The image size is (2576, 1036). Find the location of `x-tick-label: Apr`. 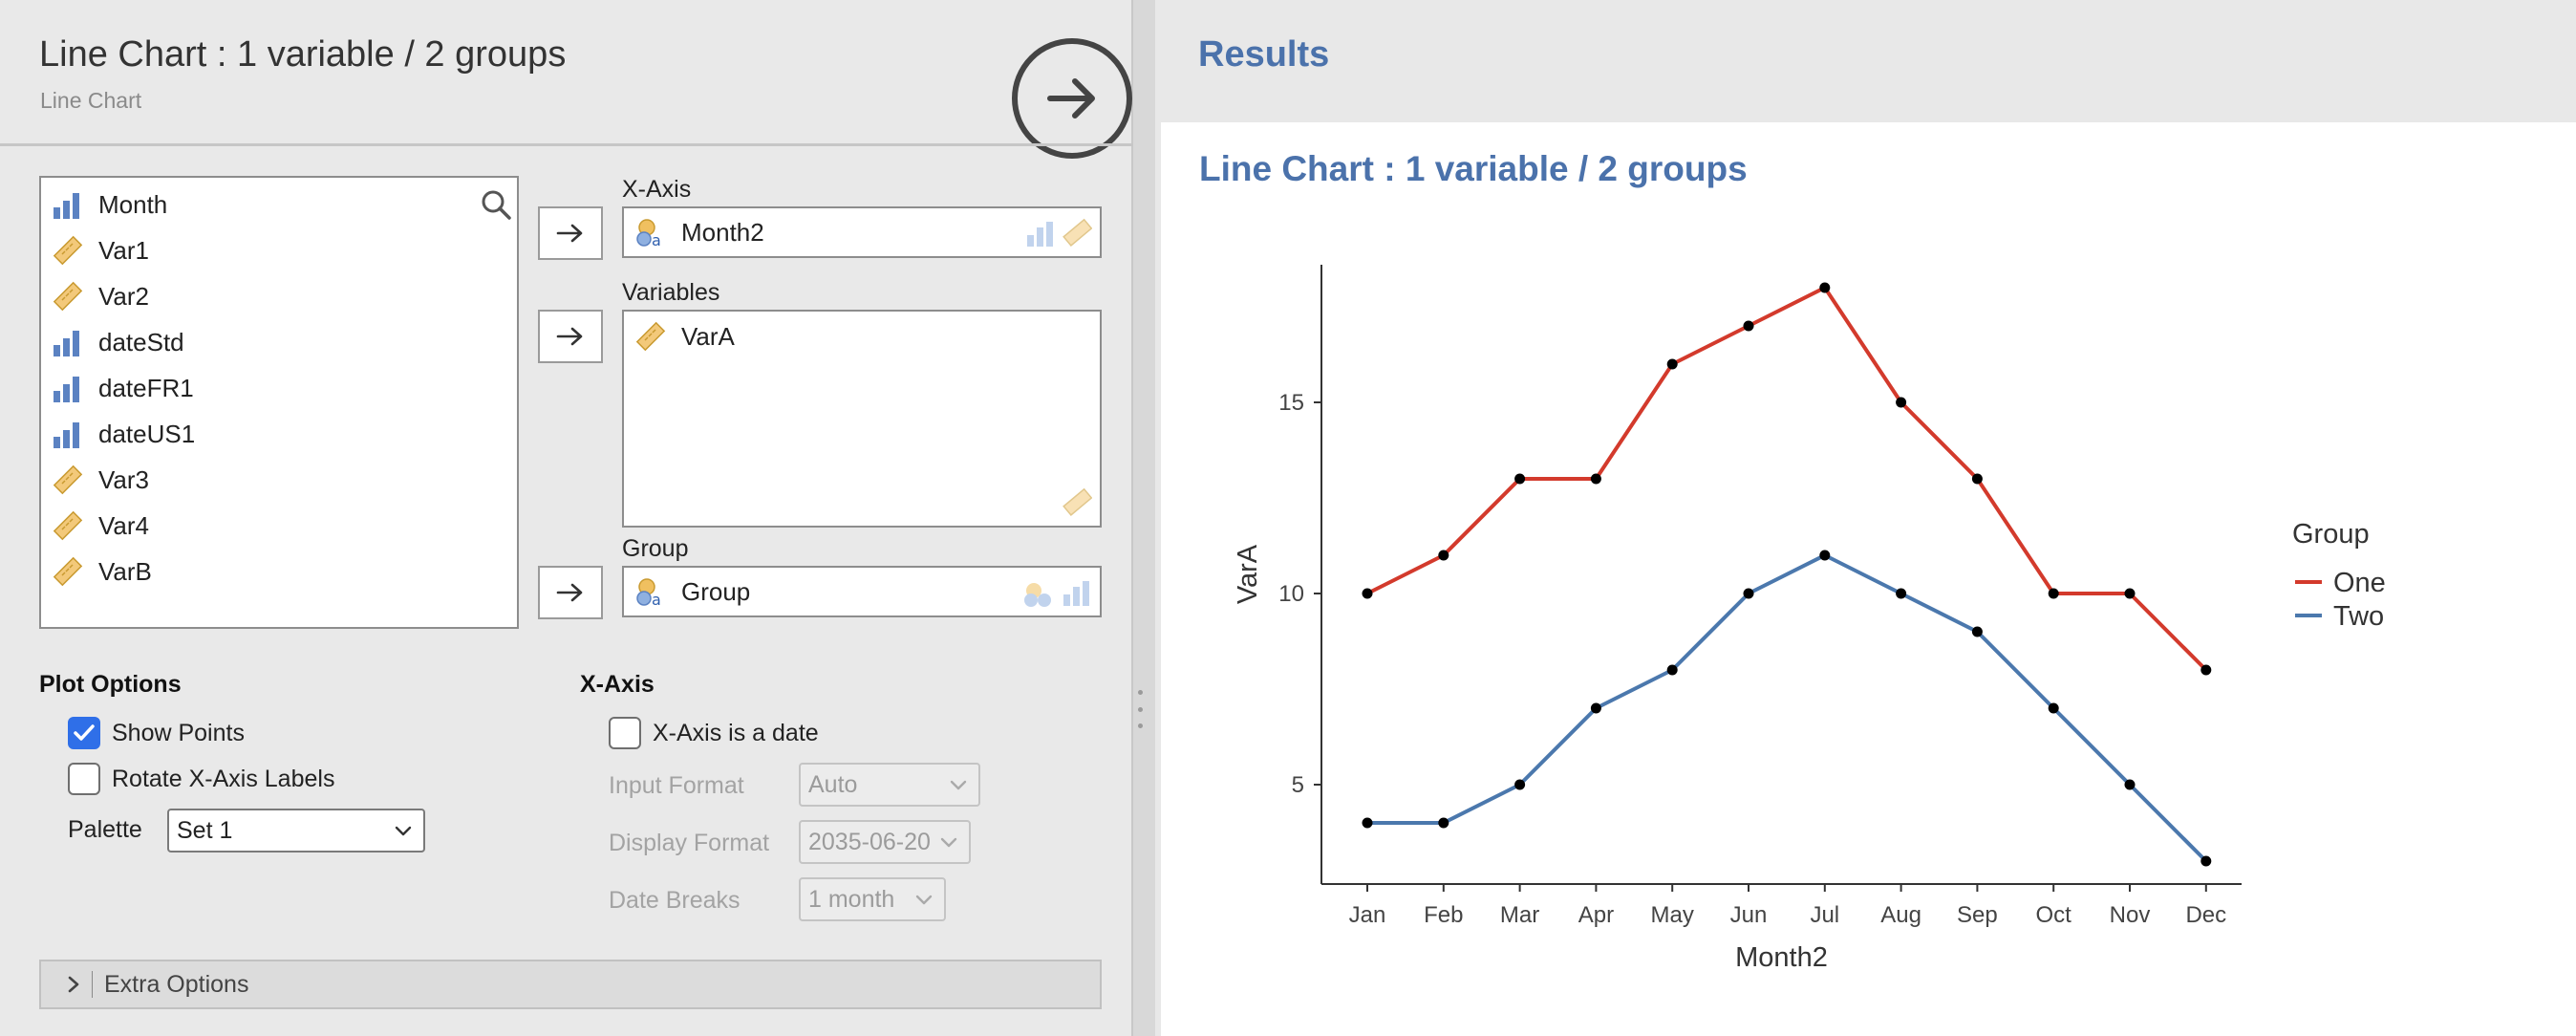

x-tick-label: Apr is located at coordinates (1596, 915).